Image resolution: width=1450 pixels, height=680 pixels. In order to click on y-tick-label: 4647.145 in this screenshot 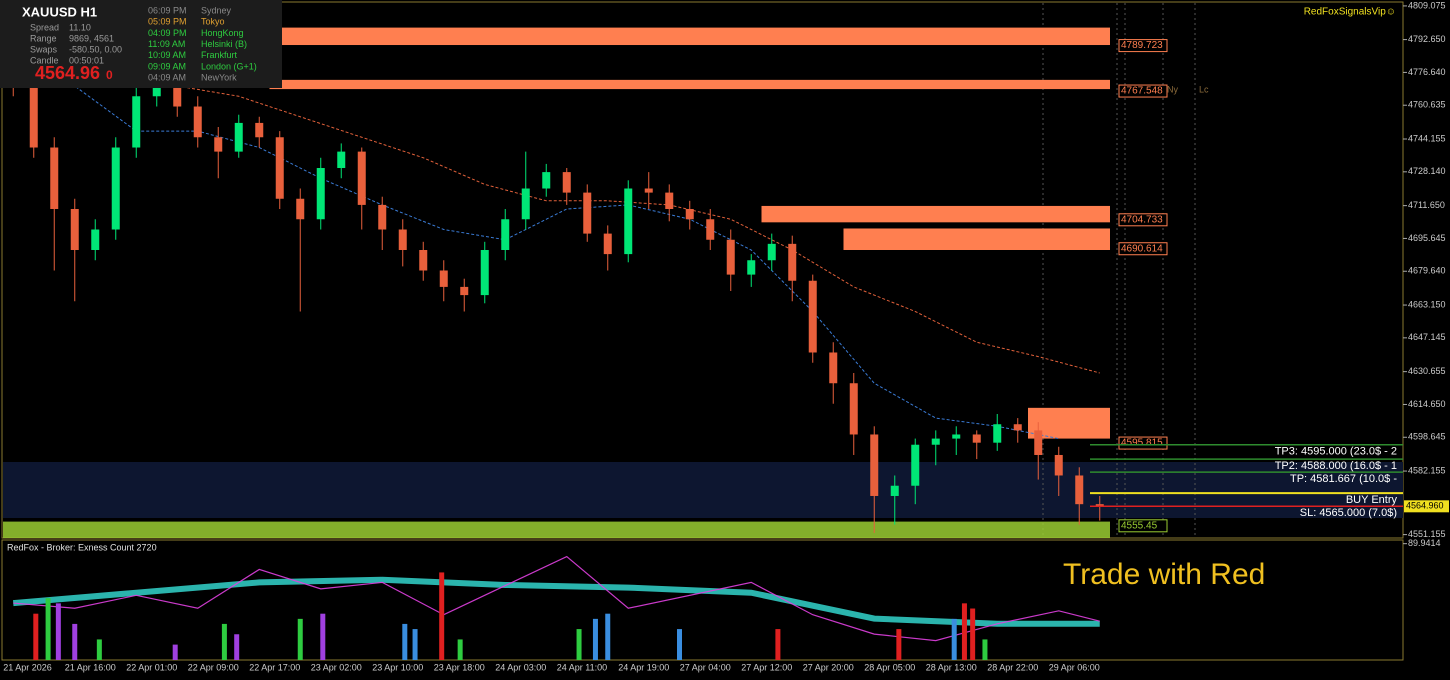, I will do `click(1427, 337)`.